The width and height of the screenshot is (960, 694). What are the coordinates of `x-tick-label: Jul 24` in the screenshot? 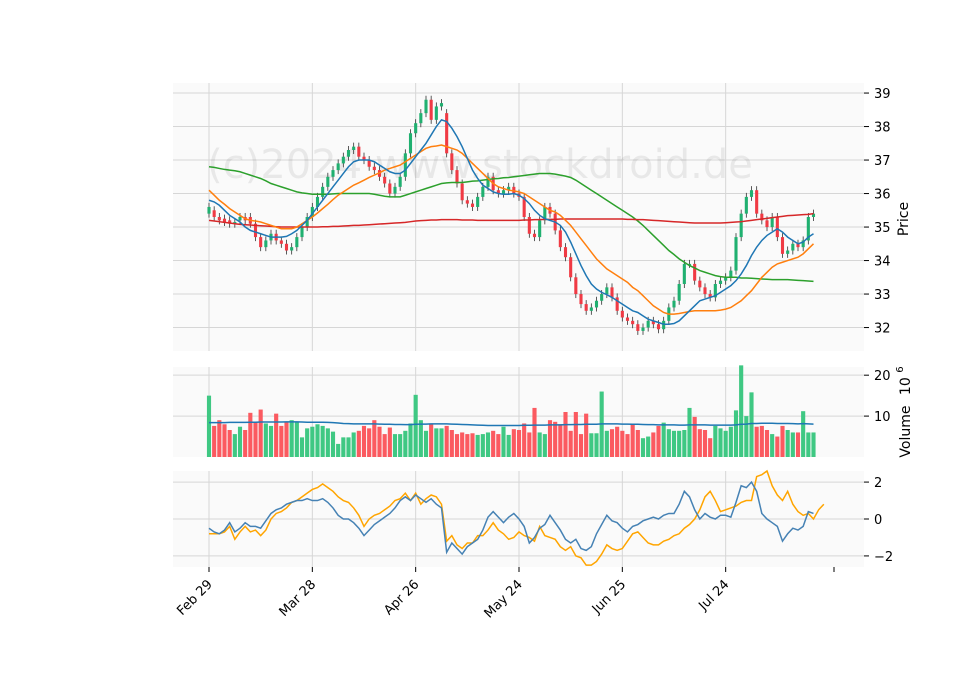 It's located at (713, 595).